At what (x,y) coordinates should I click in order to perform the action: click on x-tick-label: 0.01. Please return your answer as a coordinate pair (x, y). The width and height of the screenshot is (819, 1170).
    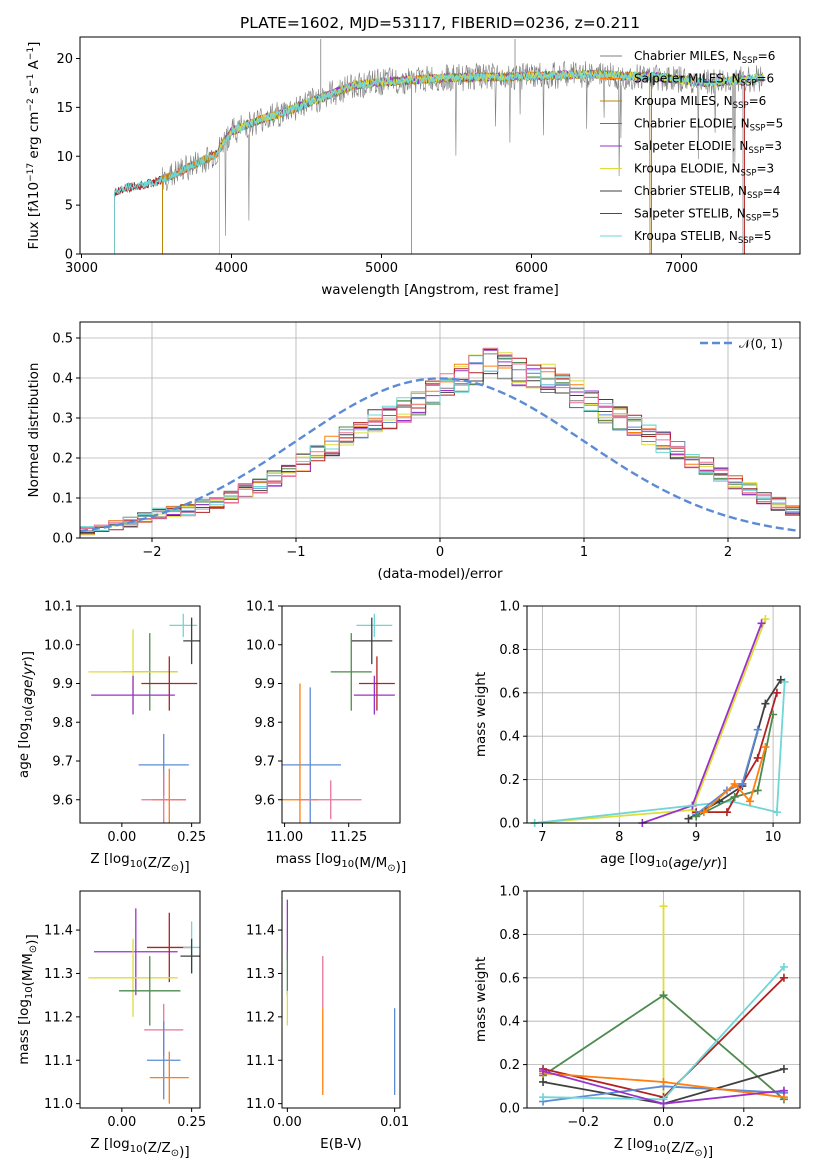
    Looking at the image, I should click on (394, 1122).